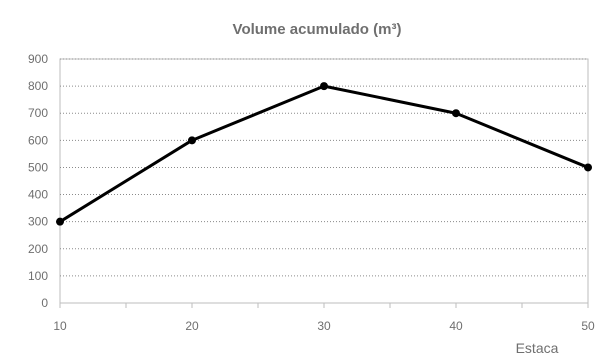 This screenshot has height=363, width=611. Describe the element at coordinates (44, 303) in the screenshot. I see `y-tick-label-0: 0` at that location.